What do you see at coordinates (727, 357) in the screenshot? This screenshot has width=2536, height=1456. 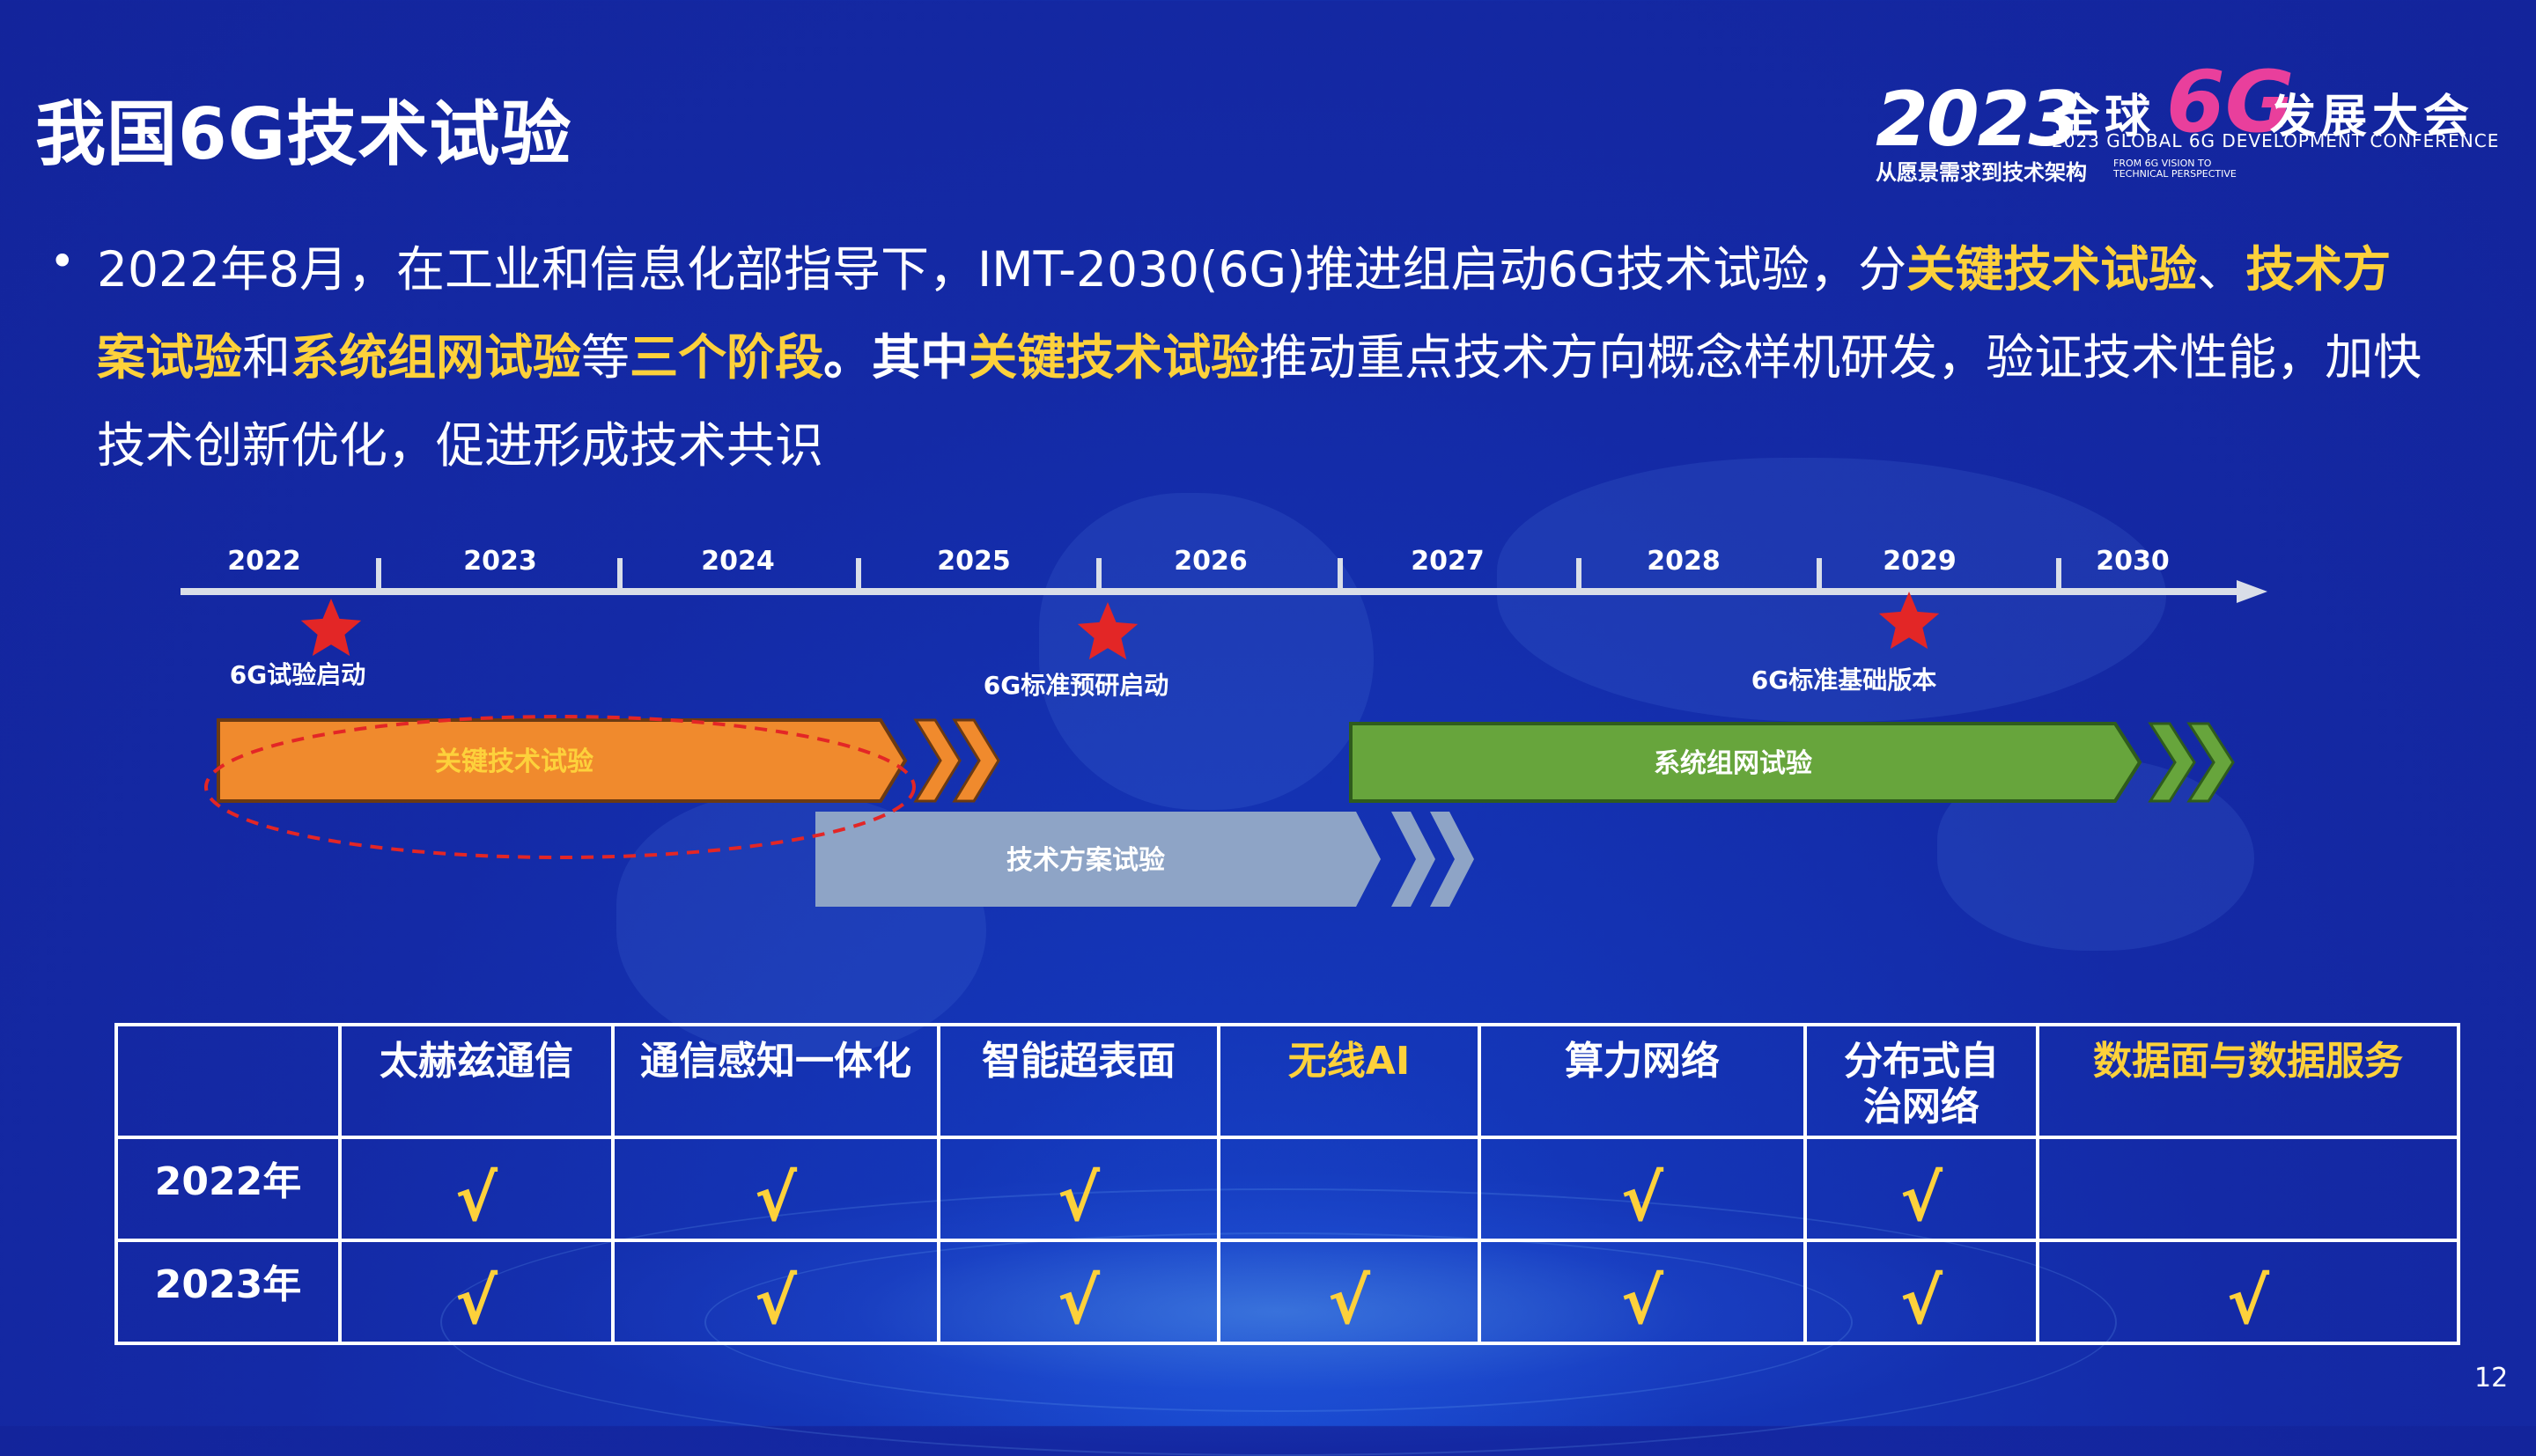 I see `para-highlight: 三个阶段` at bounding box center [727, 357].